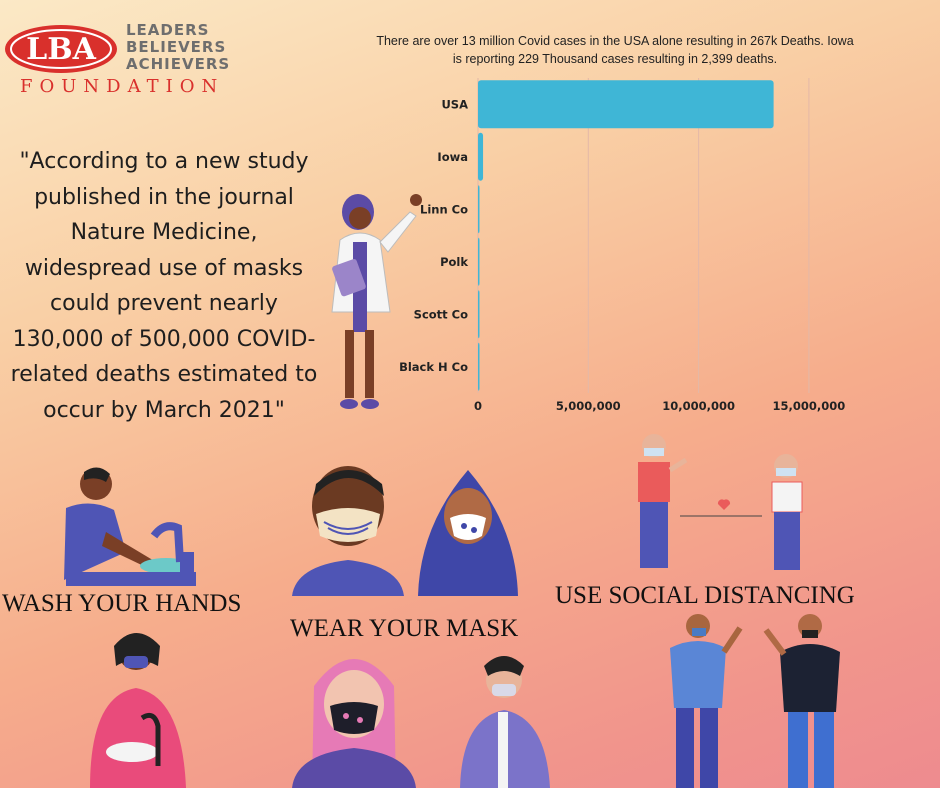 Image resolution: width=940 pixels, height=788 pixels. What do you see at coordinates (433, 367) in the screenshot?
I see `category-label: Black H Co` at bounding box center [433, 367].